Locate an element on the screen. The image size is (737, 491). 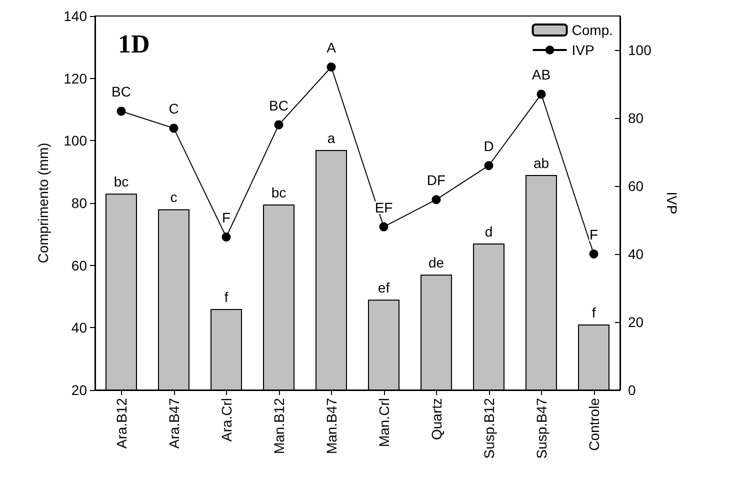
data-label: a is located at coordinates (331, 138).